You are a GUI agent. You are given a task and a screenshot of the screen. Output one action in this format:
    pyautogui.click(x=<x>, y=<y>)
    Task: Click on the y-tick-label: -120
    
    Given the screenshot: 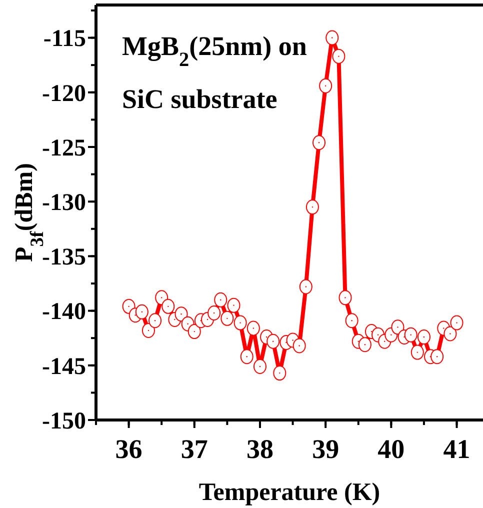 What is the action you would take?
    pyautogui.click(x=64, y=93)
    